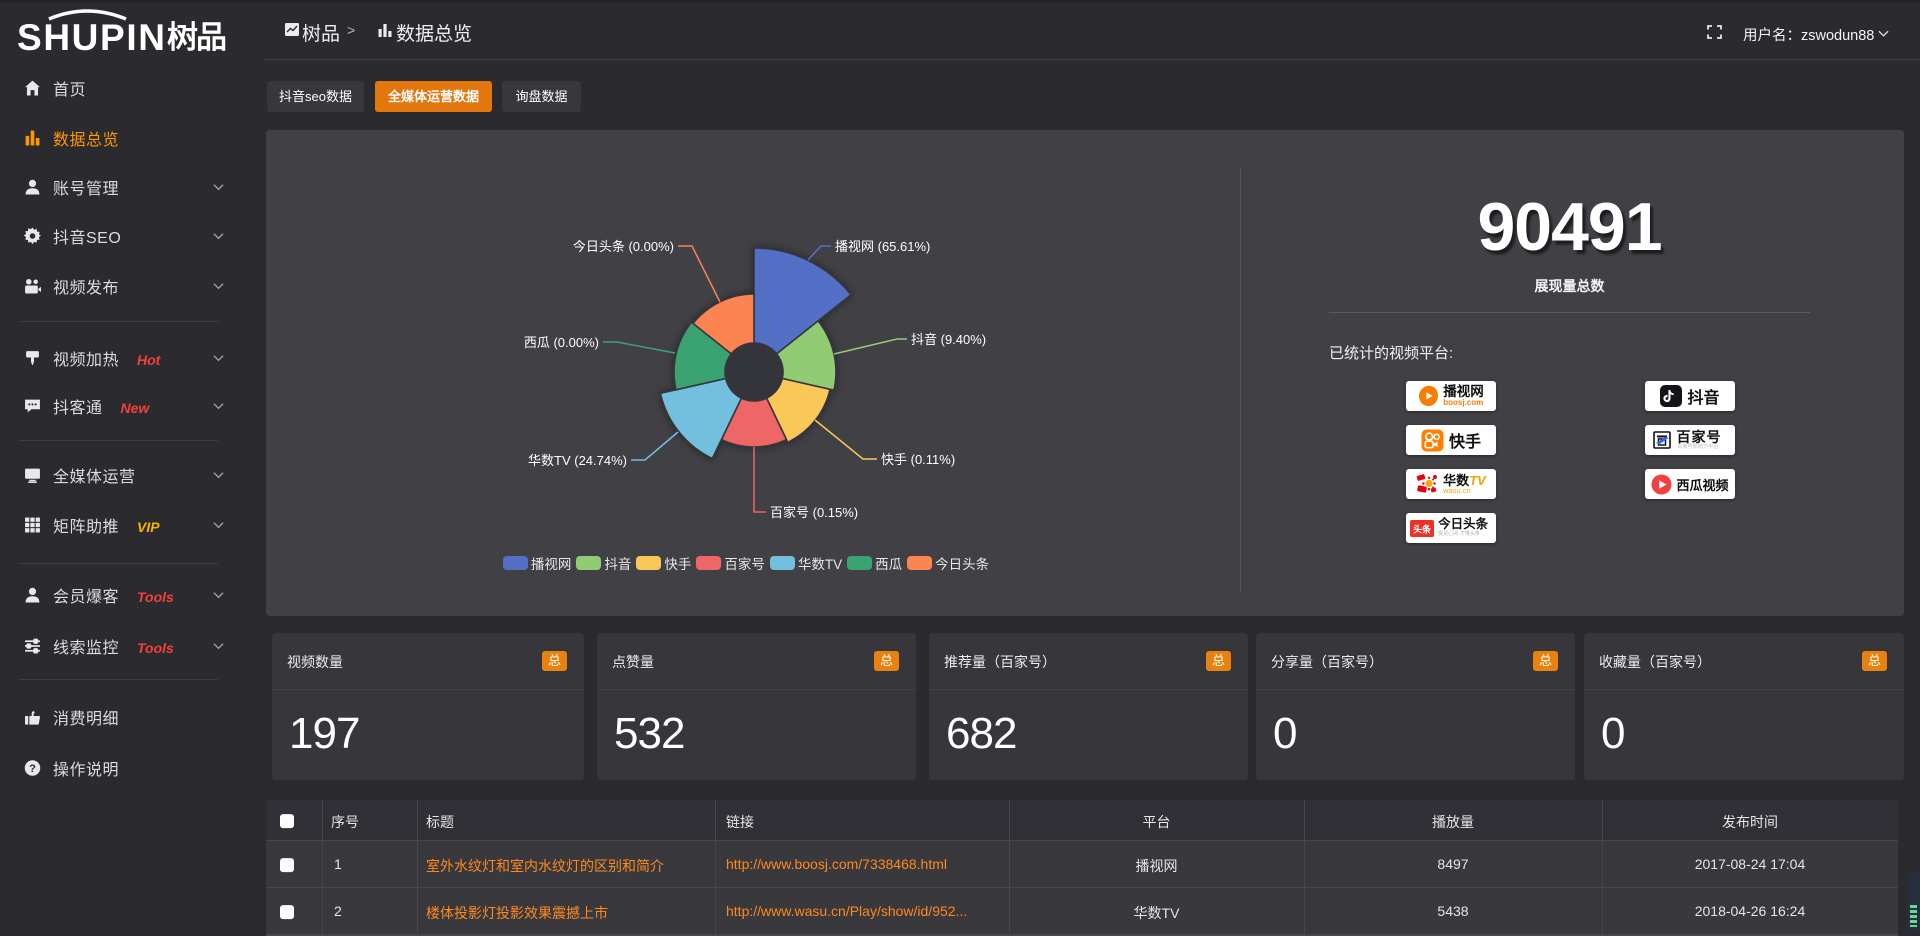 This screenshot has height=936, width=1920. Describe the element at coordinates (90, 37) in the screenshot. I see `svg-text: SHUPIN` at that location.